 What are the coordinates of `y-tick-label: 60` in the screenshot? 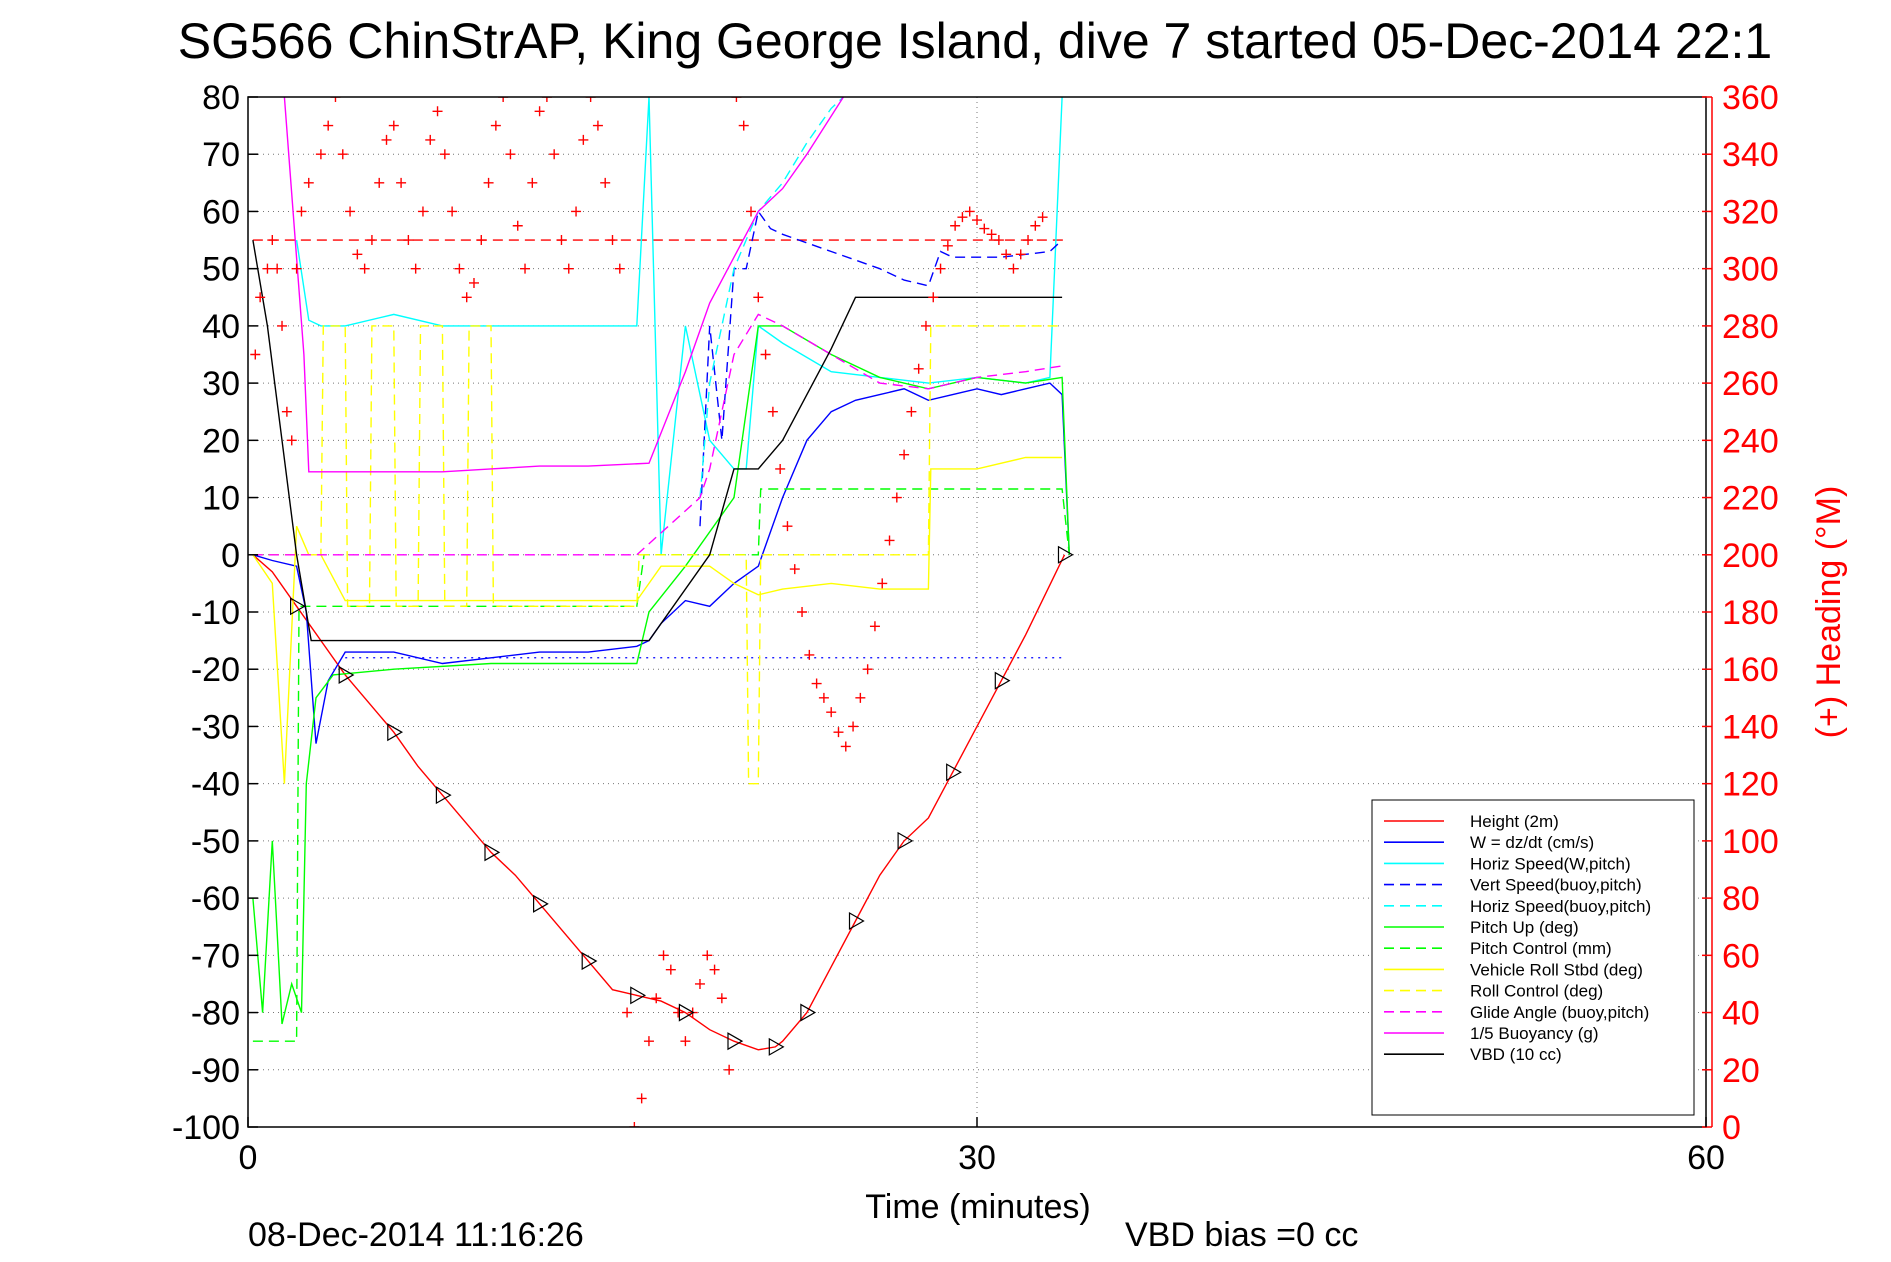 It's located at (221, 212).